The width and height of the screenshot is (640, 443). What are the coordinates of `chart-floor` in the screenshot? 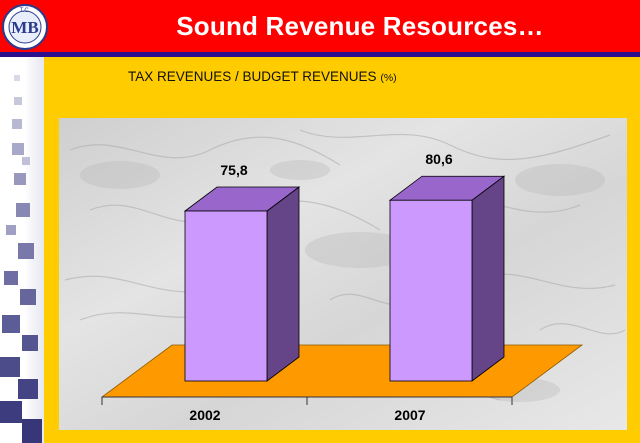 It's located at (342, 371).